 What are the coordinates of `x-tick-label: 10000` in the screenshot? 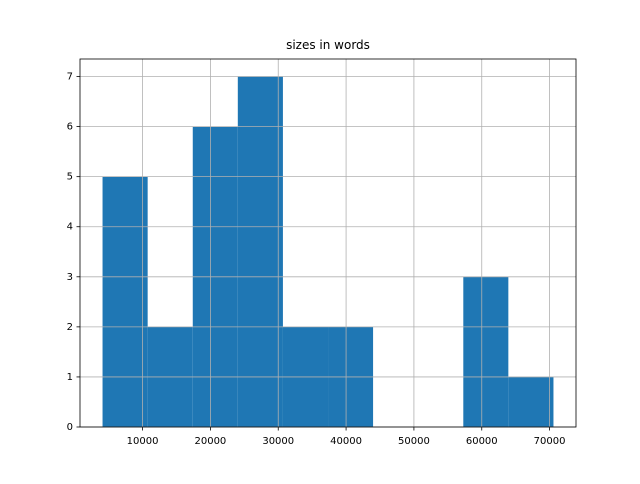 It's located at (143, 441).